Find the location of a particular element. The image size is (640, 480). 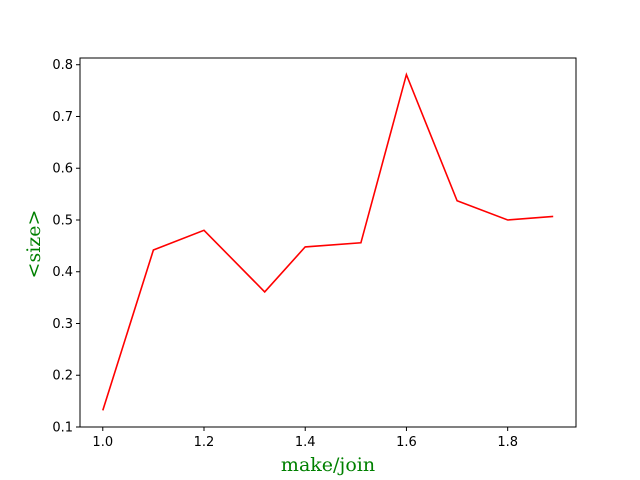

y-tick-label: 0.1 is located at coordinates (62, 428).